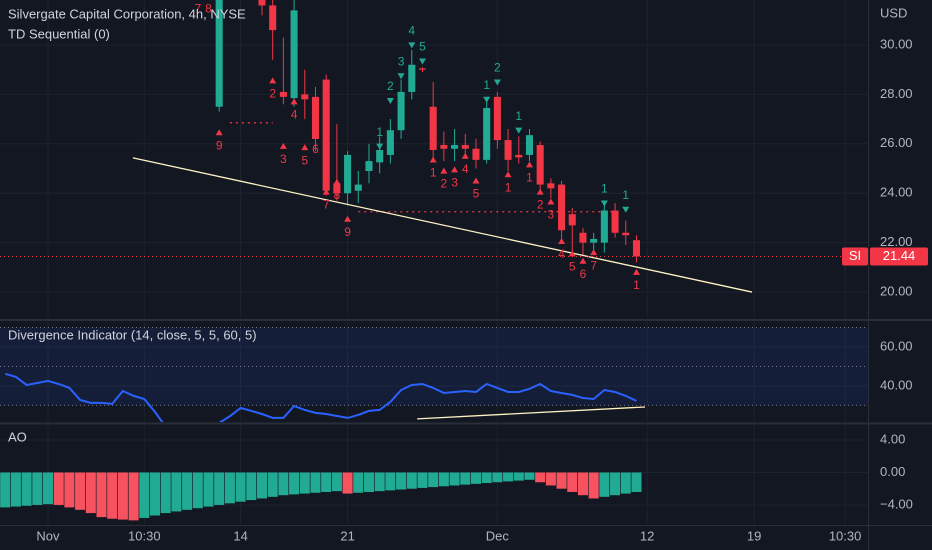 The width and height of the screenshot is (932, 550). I want to click on y-tick-label: 4.00, so click(892, 438).